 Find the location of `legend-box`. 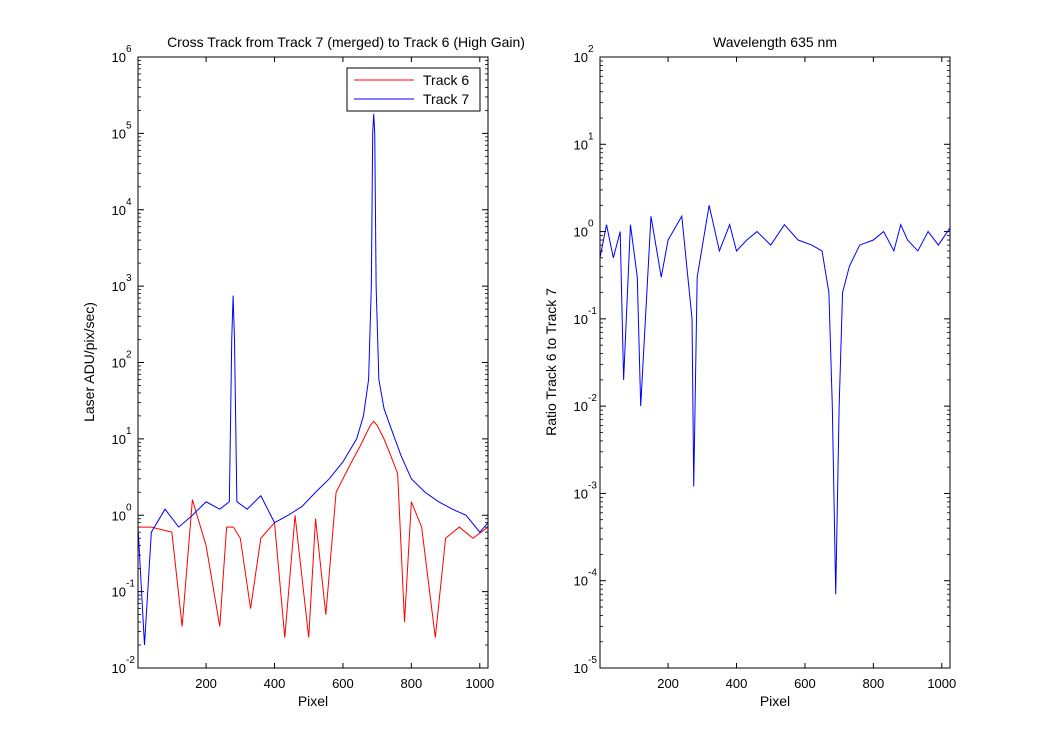

legend-box is located at coordinates (413, 89).